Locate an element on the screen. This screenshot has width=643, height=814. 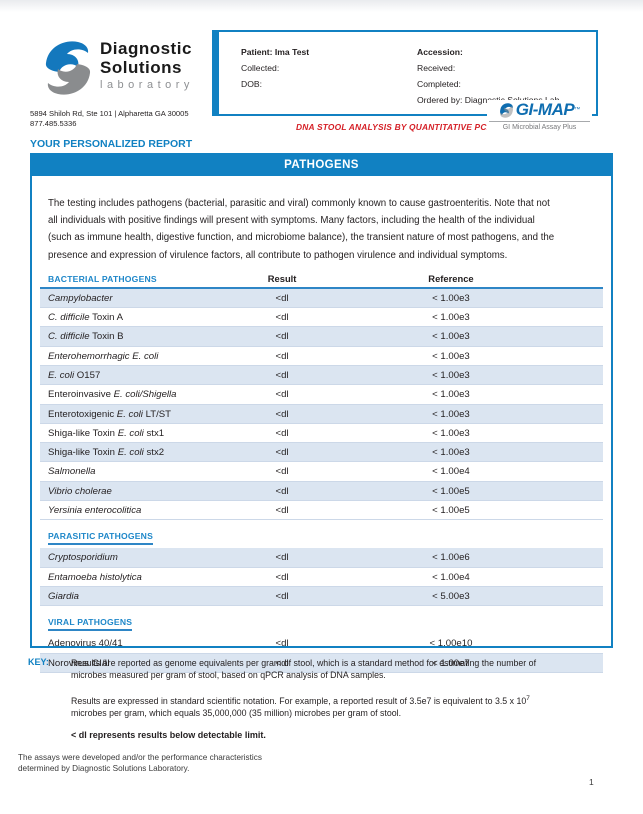
gimap-trademark: ™ is located at coordinates (577, 110).